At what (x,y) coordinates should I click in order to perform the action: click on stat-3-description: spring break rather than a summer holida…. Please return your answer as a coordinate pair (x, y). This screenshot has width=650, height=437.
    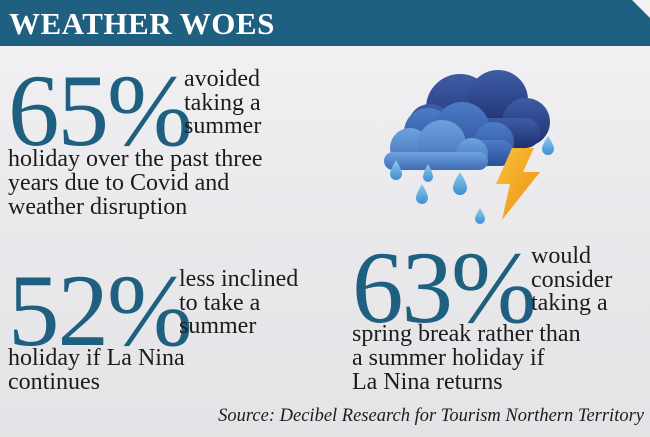
    Looking at the image, I should click on (466, 358).